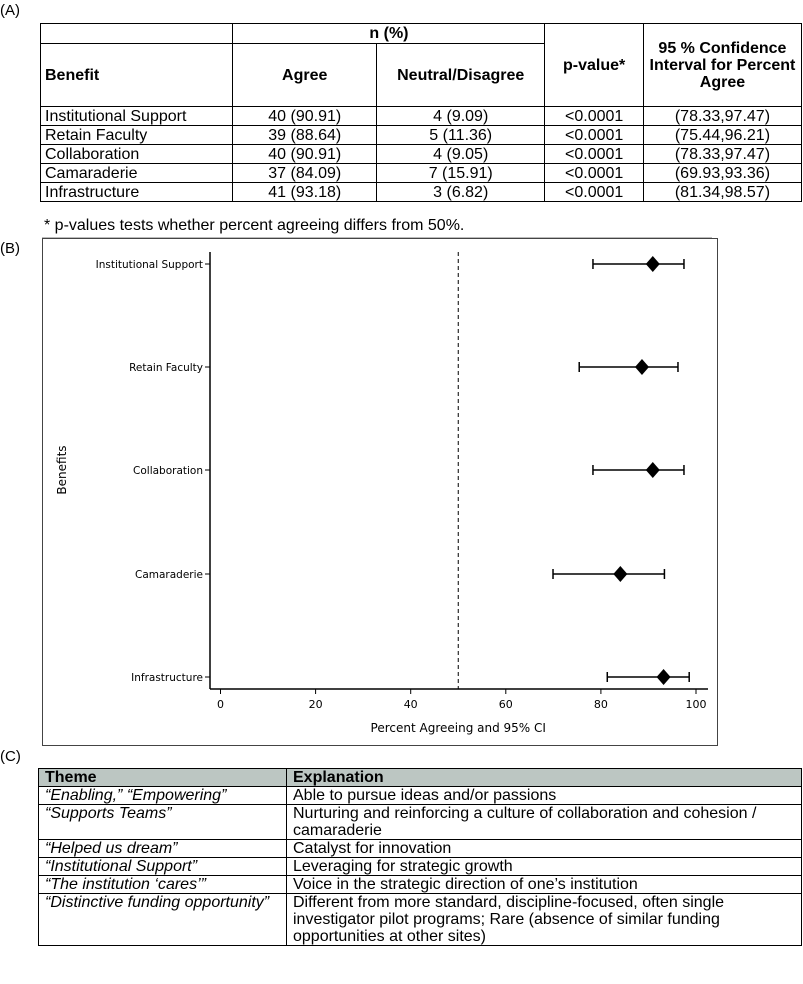 Image resolution: width=803 pixels, height=984 pixels. Describe the element at coordinates (162, 884) in the screenshot. I see `theme-cell: “The institution ‘cares’”` at that location.